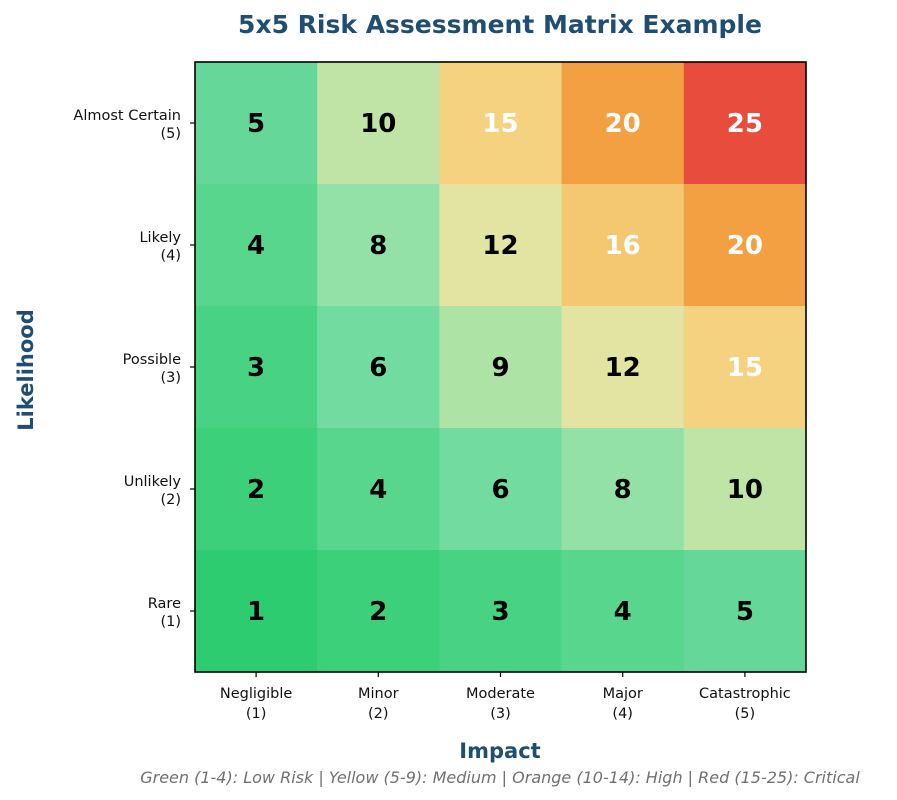  What do you see at coordinates (500, 714) in the screenshot?
I see `x-tick-level: (3)` at bounding box center [500, 714].